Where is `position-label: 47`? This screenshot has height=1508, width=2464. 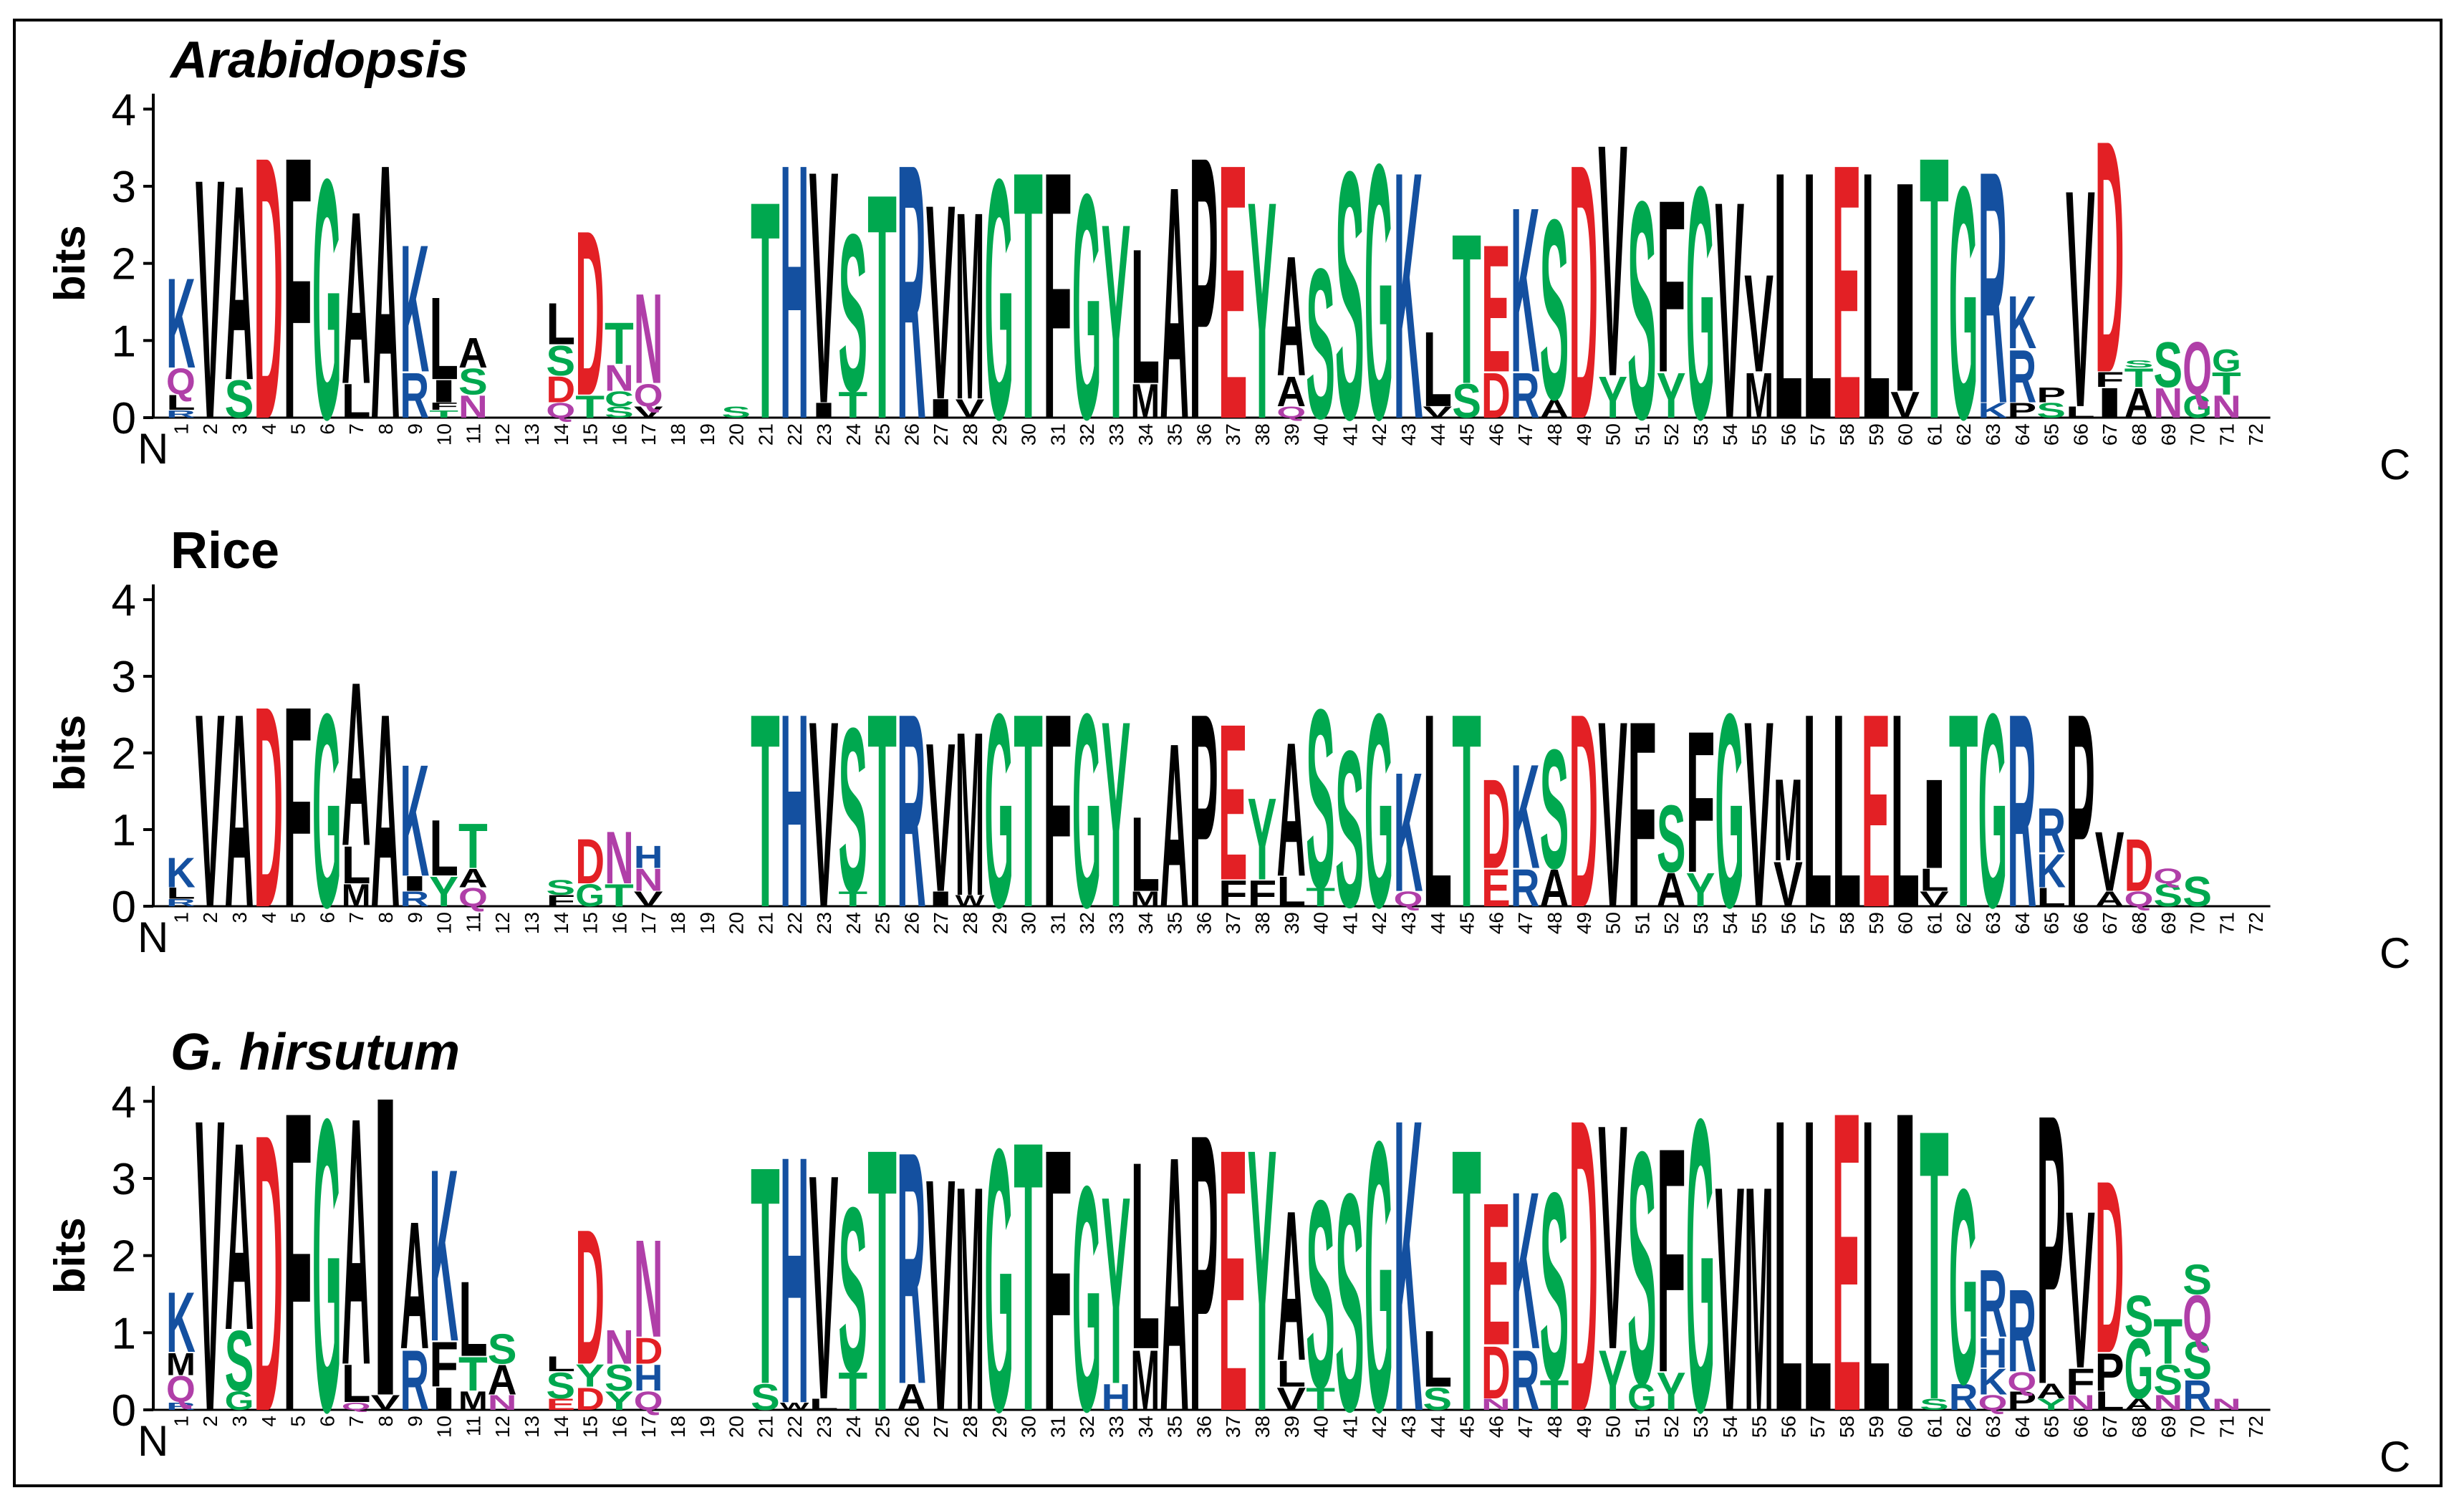 position-label: 47 is located at coordinates (1525, 923).